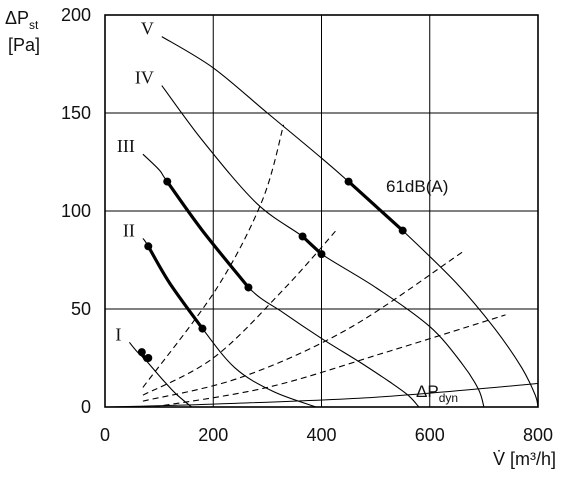 The image size is (570, 477). What do you see at coordinates (207, 234) in the screenshot?
I see `highlight-III` at bounding box center [207, 234].